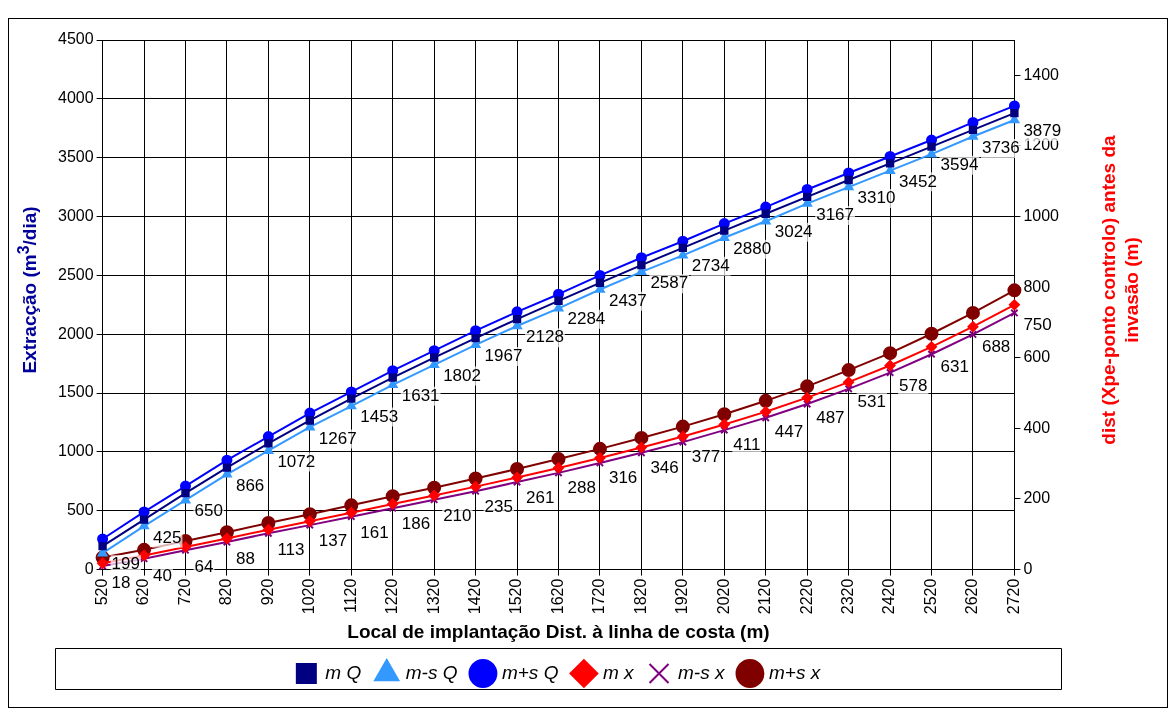  Describe the element at coordinates (167, 537) in the screenshot. I see `data-label: 425` at that location.